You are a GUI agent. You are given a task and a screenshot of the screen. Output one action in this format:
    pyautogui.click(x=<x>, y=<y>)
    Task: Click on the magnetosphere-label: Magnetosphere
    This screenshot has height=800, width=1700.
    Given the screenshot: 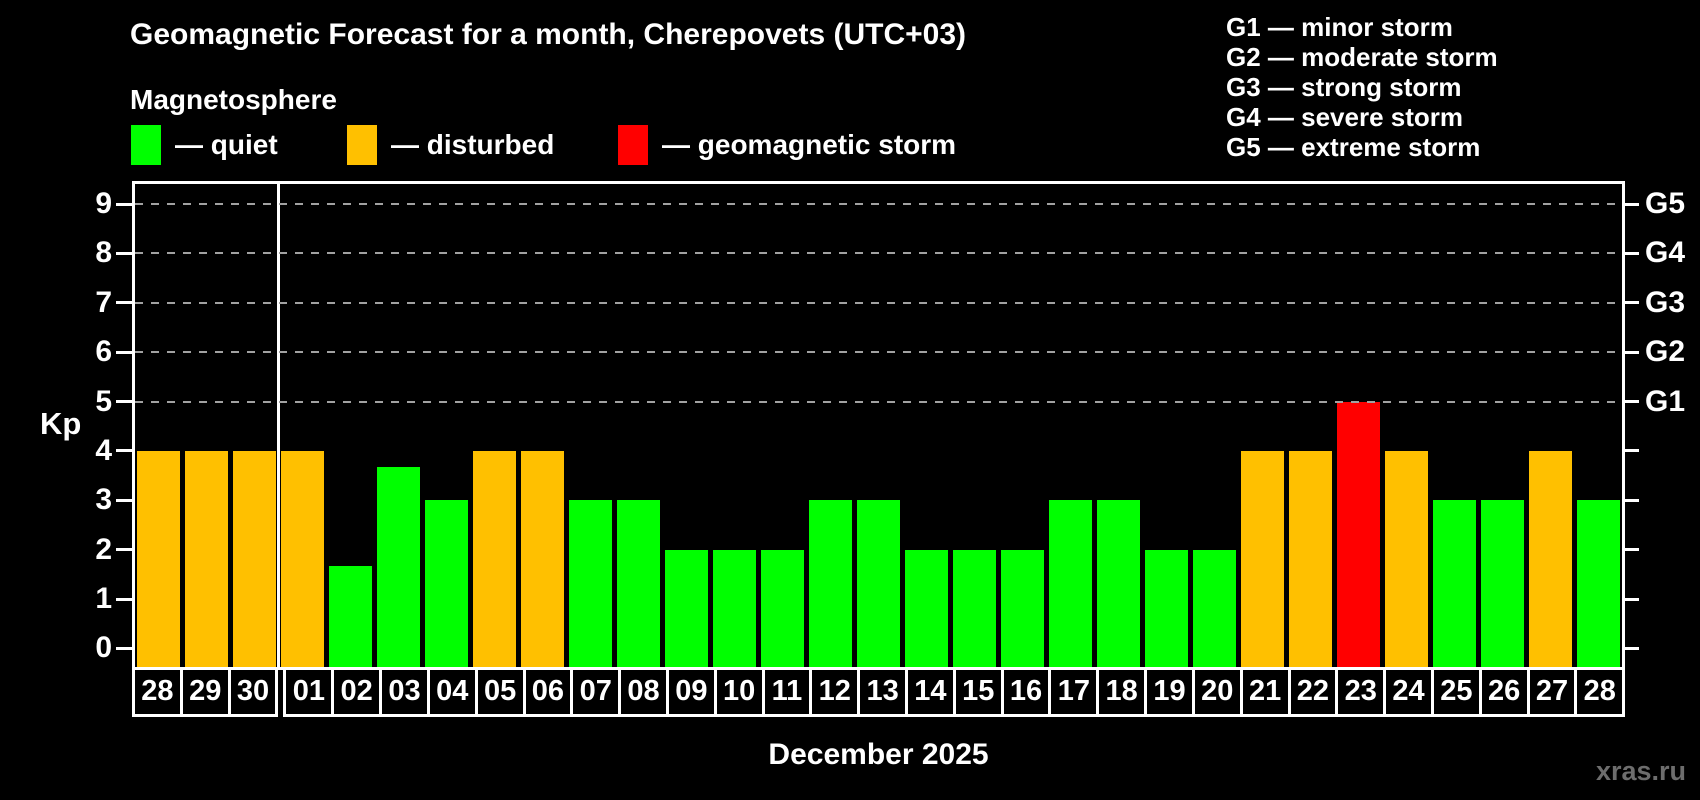 What is the action you would take?
    pyautogui.click(x=233, y=99)
    